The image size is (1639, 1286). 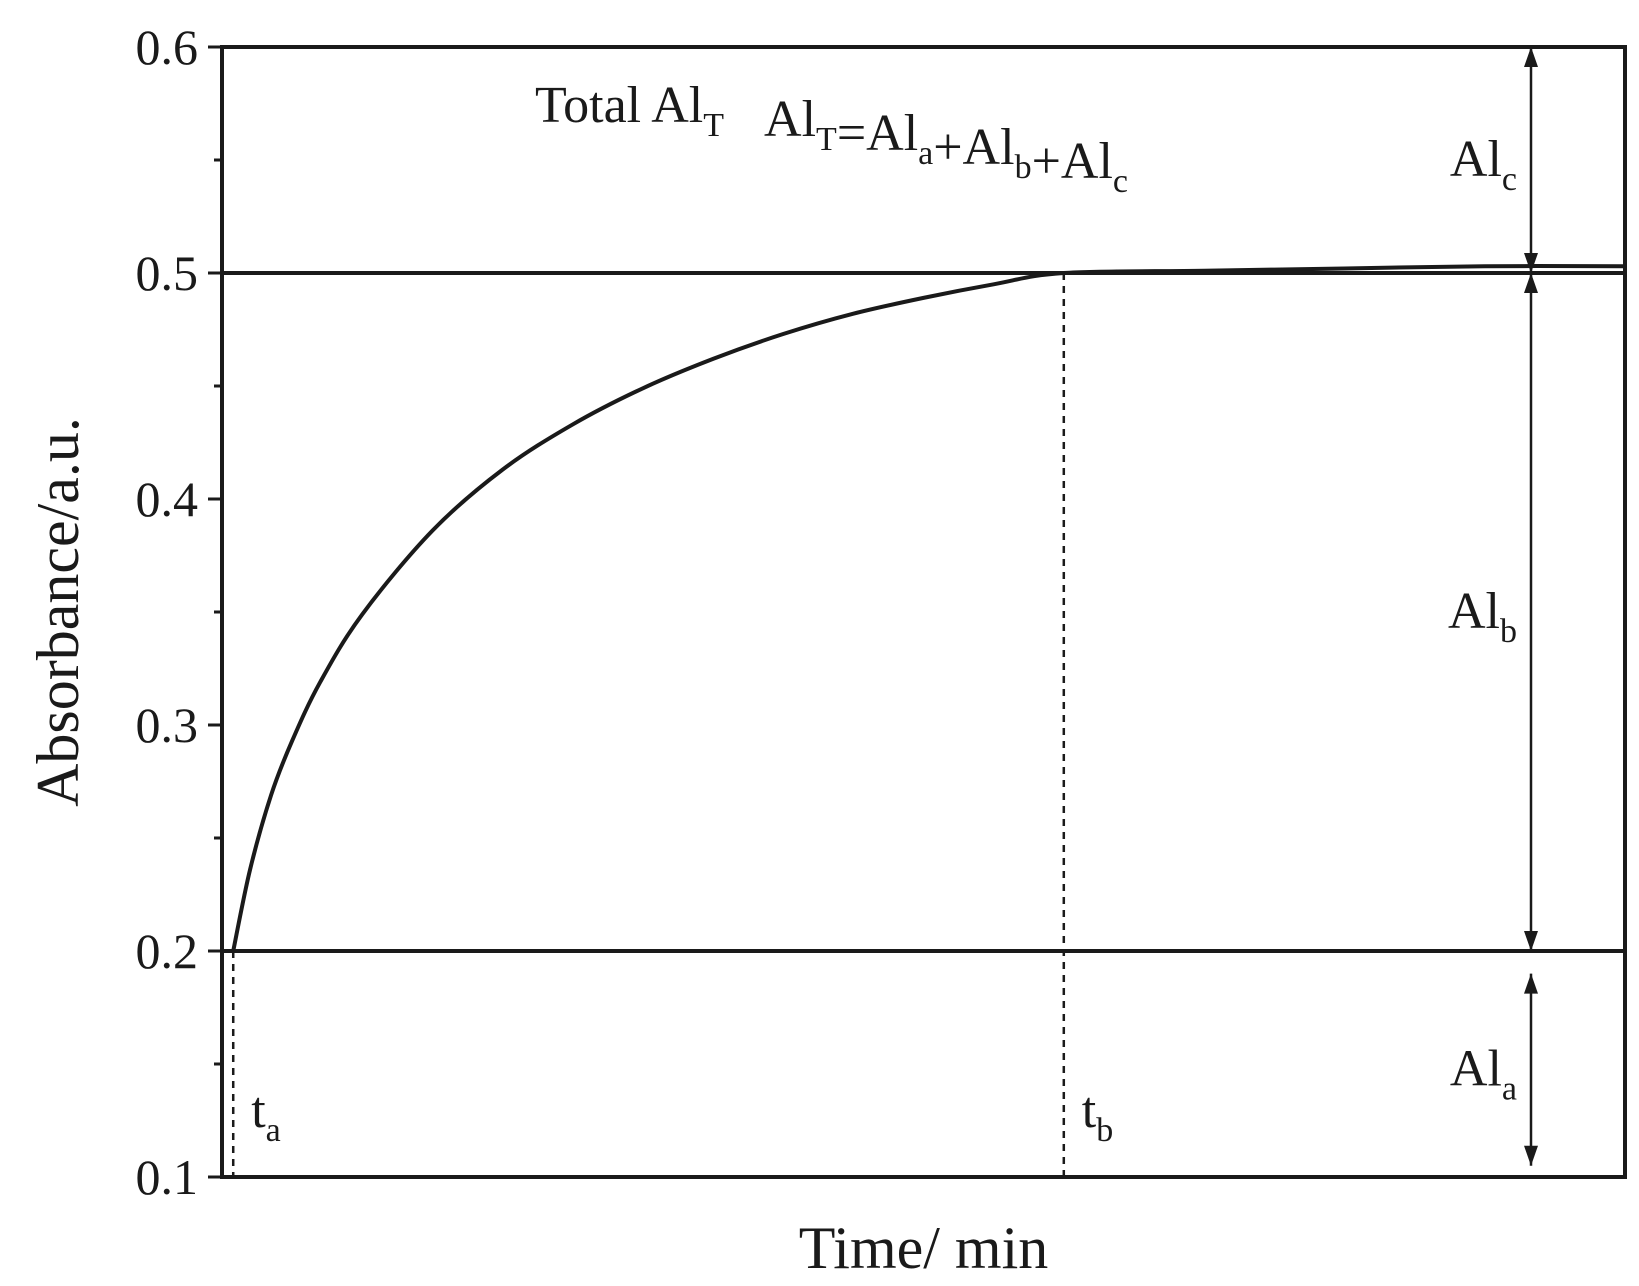 What do you see at coordinates (924, 1248) in the screenshot?
I see `x-axis-label: Time/ min` at bounding box center [924, 1248].